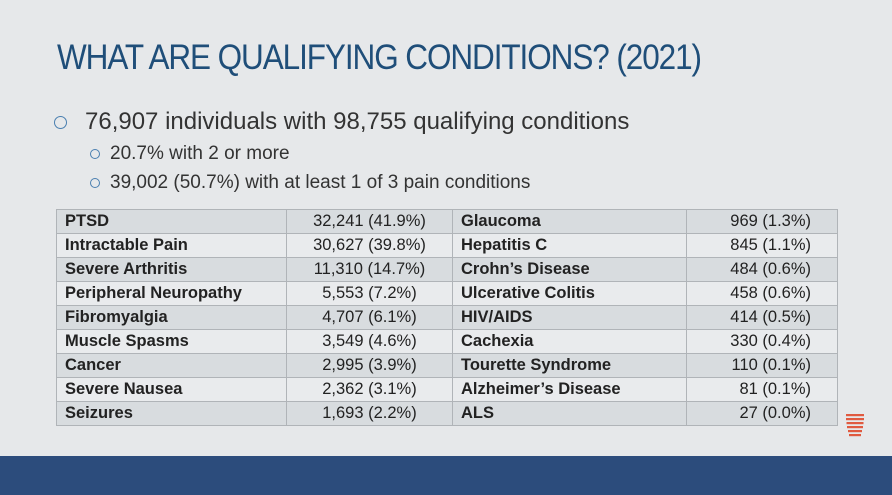  Describe the element at coordinates (369, 269) in the screenshot. I see `condition-count: 11,310 (14.7%)` at that location.